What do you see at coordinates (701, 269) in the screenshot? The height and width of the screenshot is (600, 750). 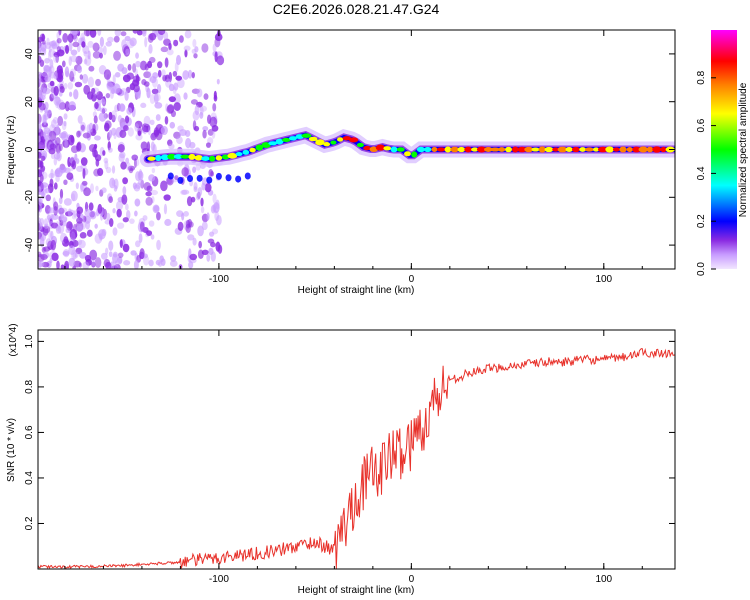 I see `colorbar-tick-label: 0.0` at bounding box center [701, 269].